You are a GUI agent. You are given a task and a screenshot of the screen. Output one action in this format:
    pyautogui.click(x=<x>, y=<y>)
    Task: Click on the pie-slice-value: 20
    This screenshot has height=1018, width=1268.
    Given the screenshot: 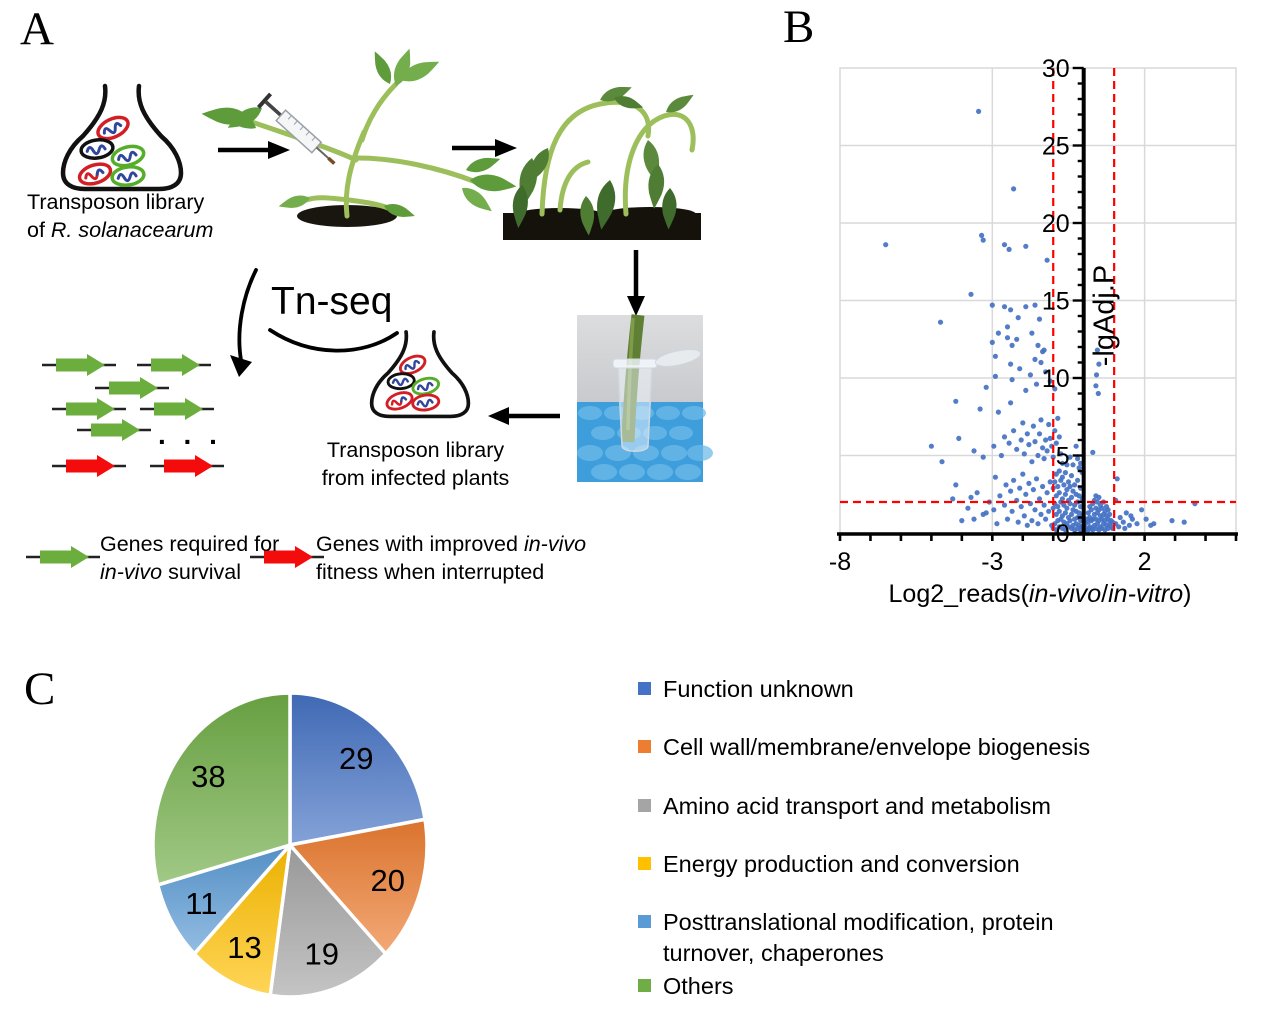 What is the action you would take?
    pyautogui.click(x=387, y=880)
    